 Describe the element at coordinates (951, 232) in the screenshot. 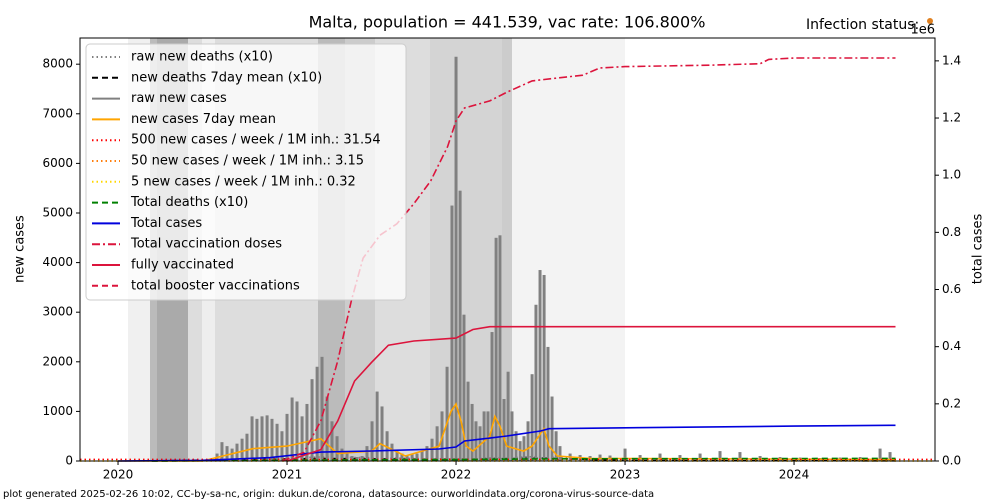

I see `y2-tick-label: 0.8` at that location.